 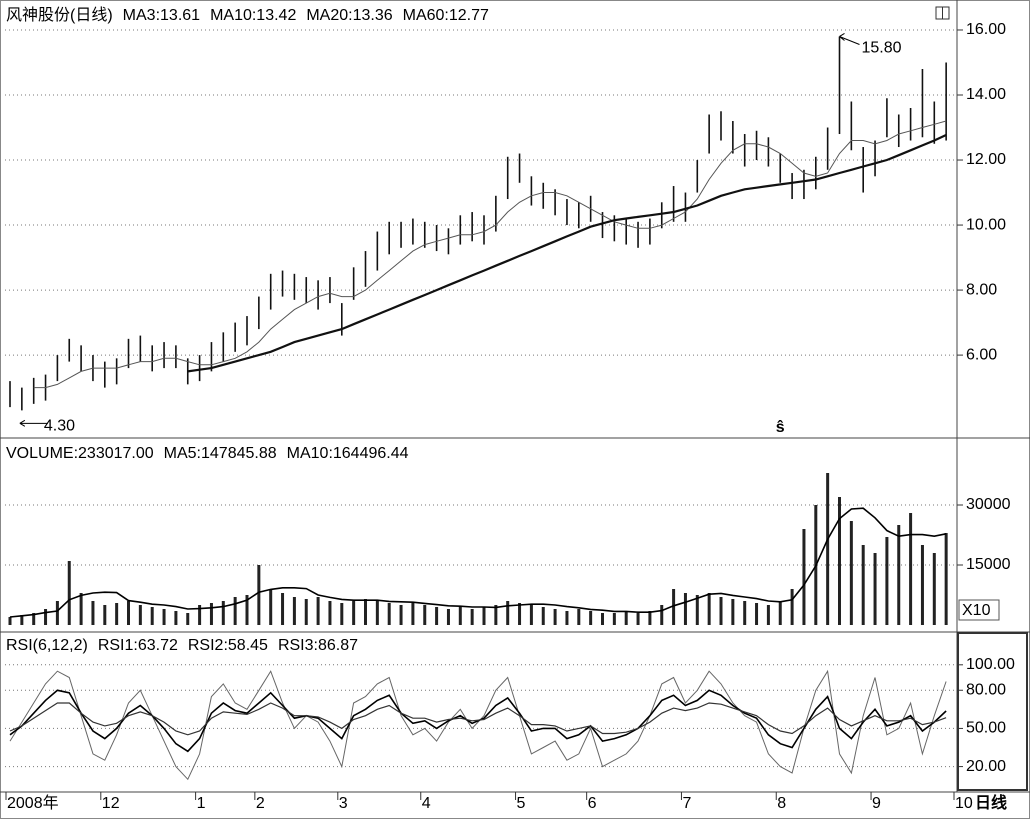 What do you see at coordinates (988, 564) in the screenshot?
I see `y-tick-label: 15000` at bounding box center [988, 564].